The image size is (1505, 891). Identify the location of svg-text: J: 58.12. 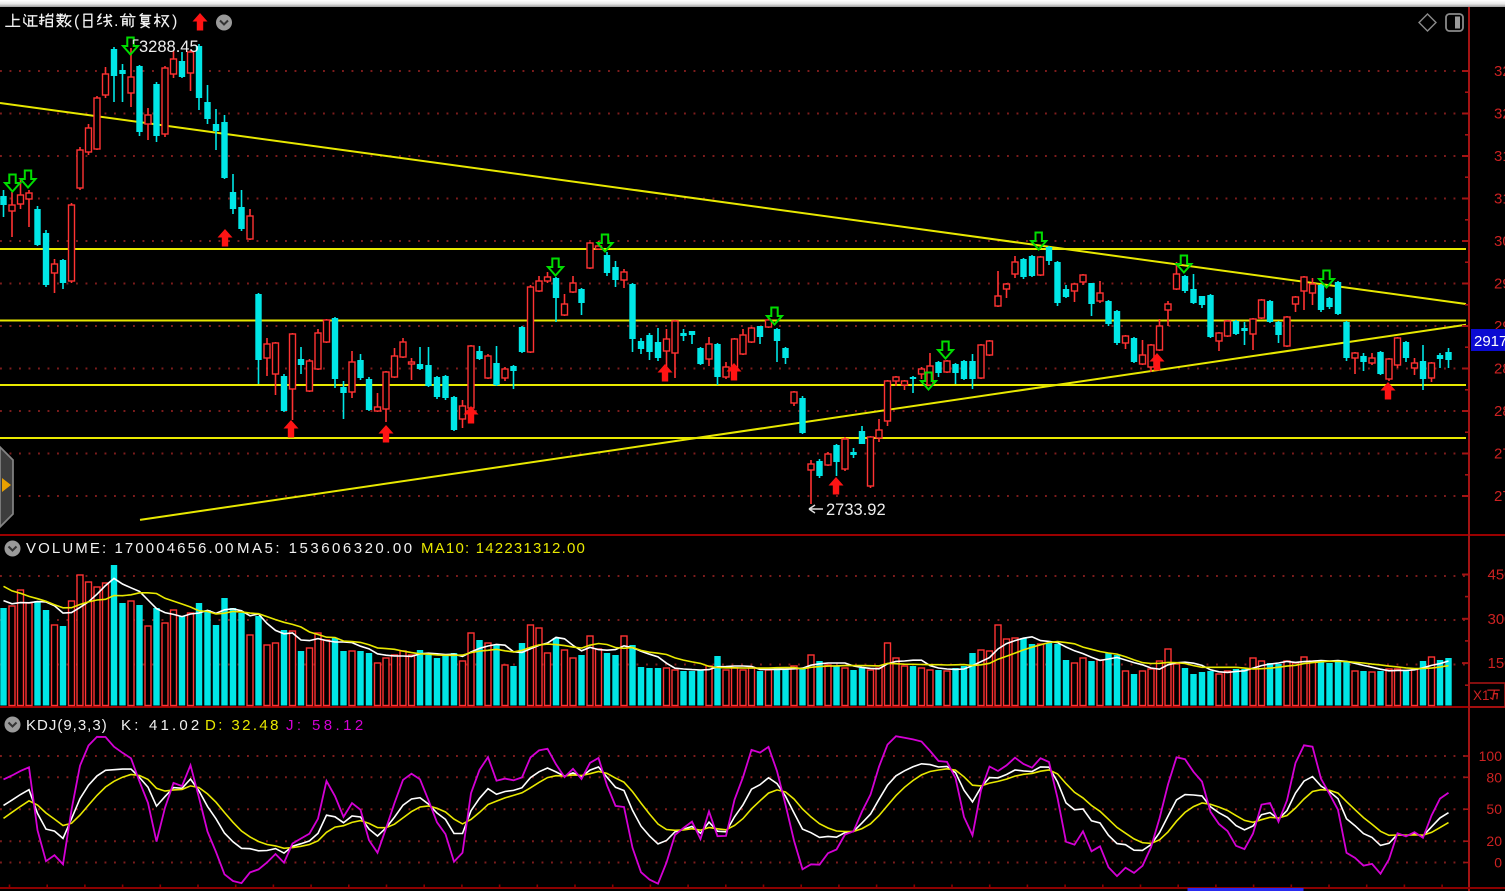
(326, 725).